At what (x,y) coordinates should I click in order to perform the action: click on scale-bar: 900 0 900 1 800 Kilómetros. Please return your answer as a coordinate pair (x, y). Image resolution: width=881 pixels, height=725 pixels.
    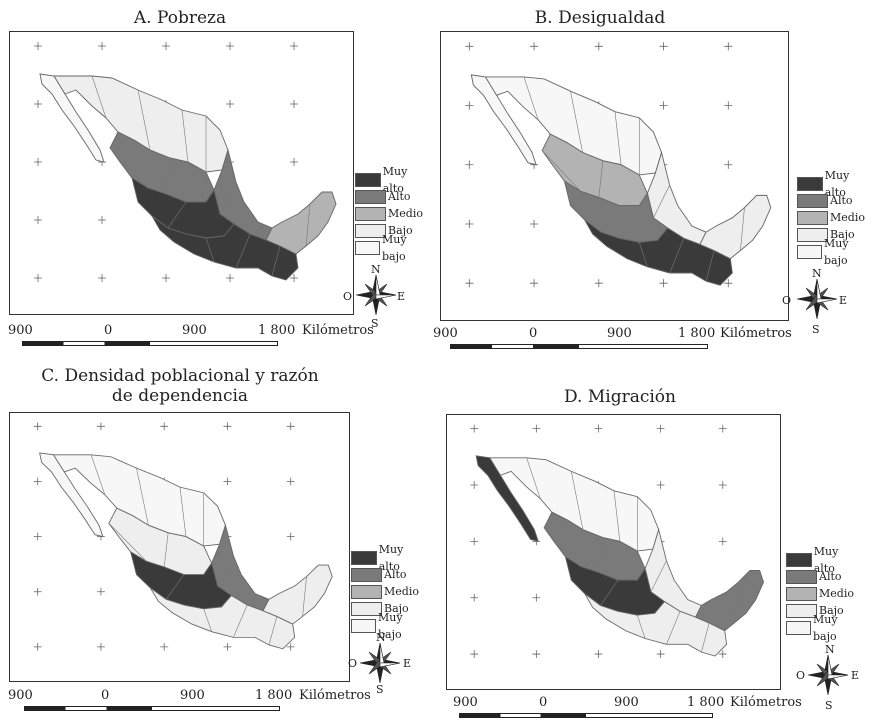
    Looking at the image, I should click on (641, 710).